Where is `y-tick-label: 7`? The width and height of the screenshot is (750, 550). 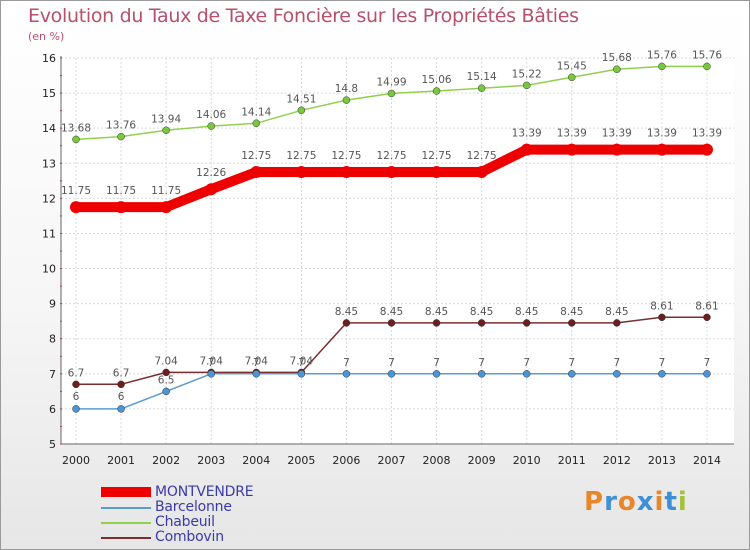 y-tick-label: 7 is located at coordinates (52, 374).